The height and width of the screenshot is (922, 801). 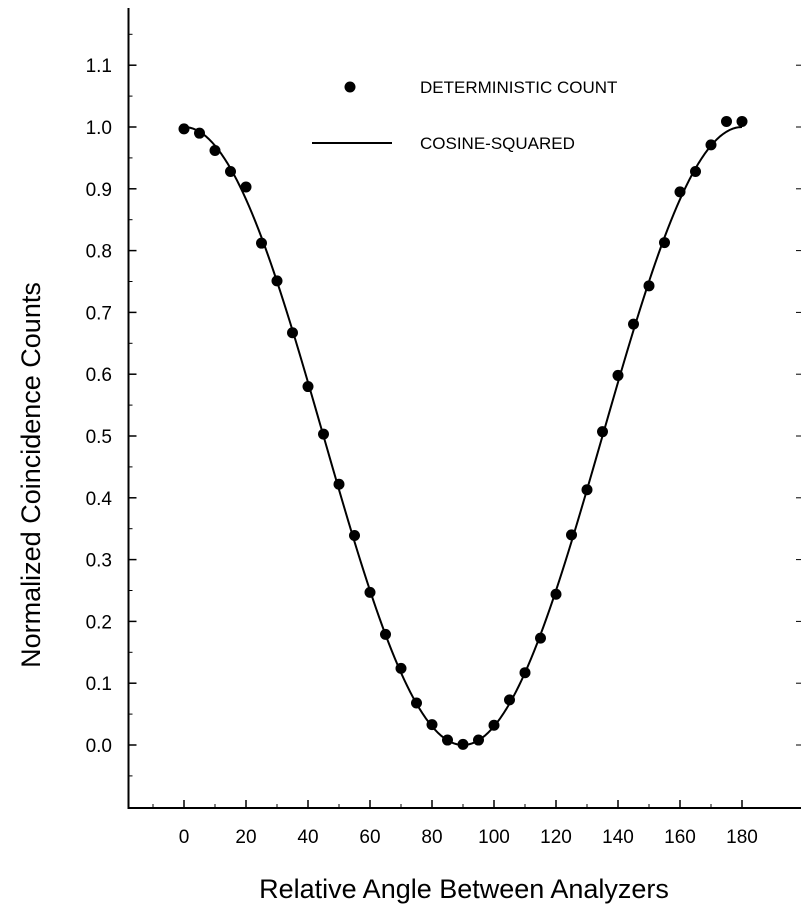 I want to click on y-tick-label: 0.7, so click(x=99, y=313).